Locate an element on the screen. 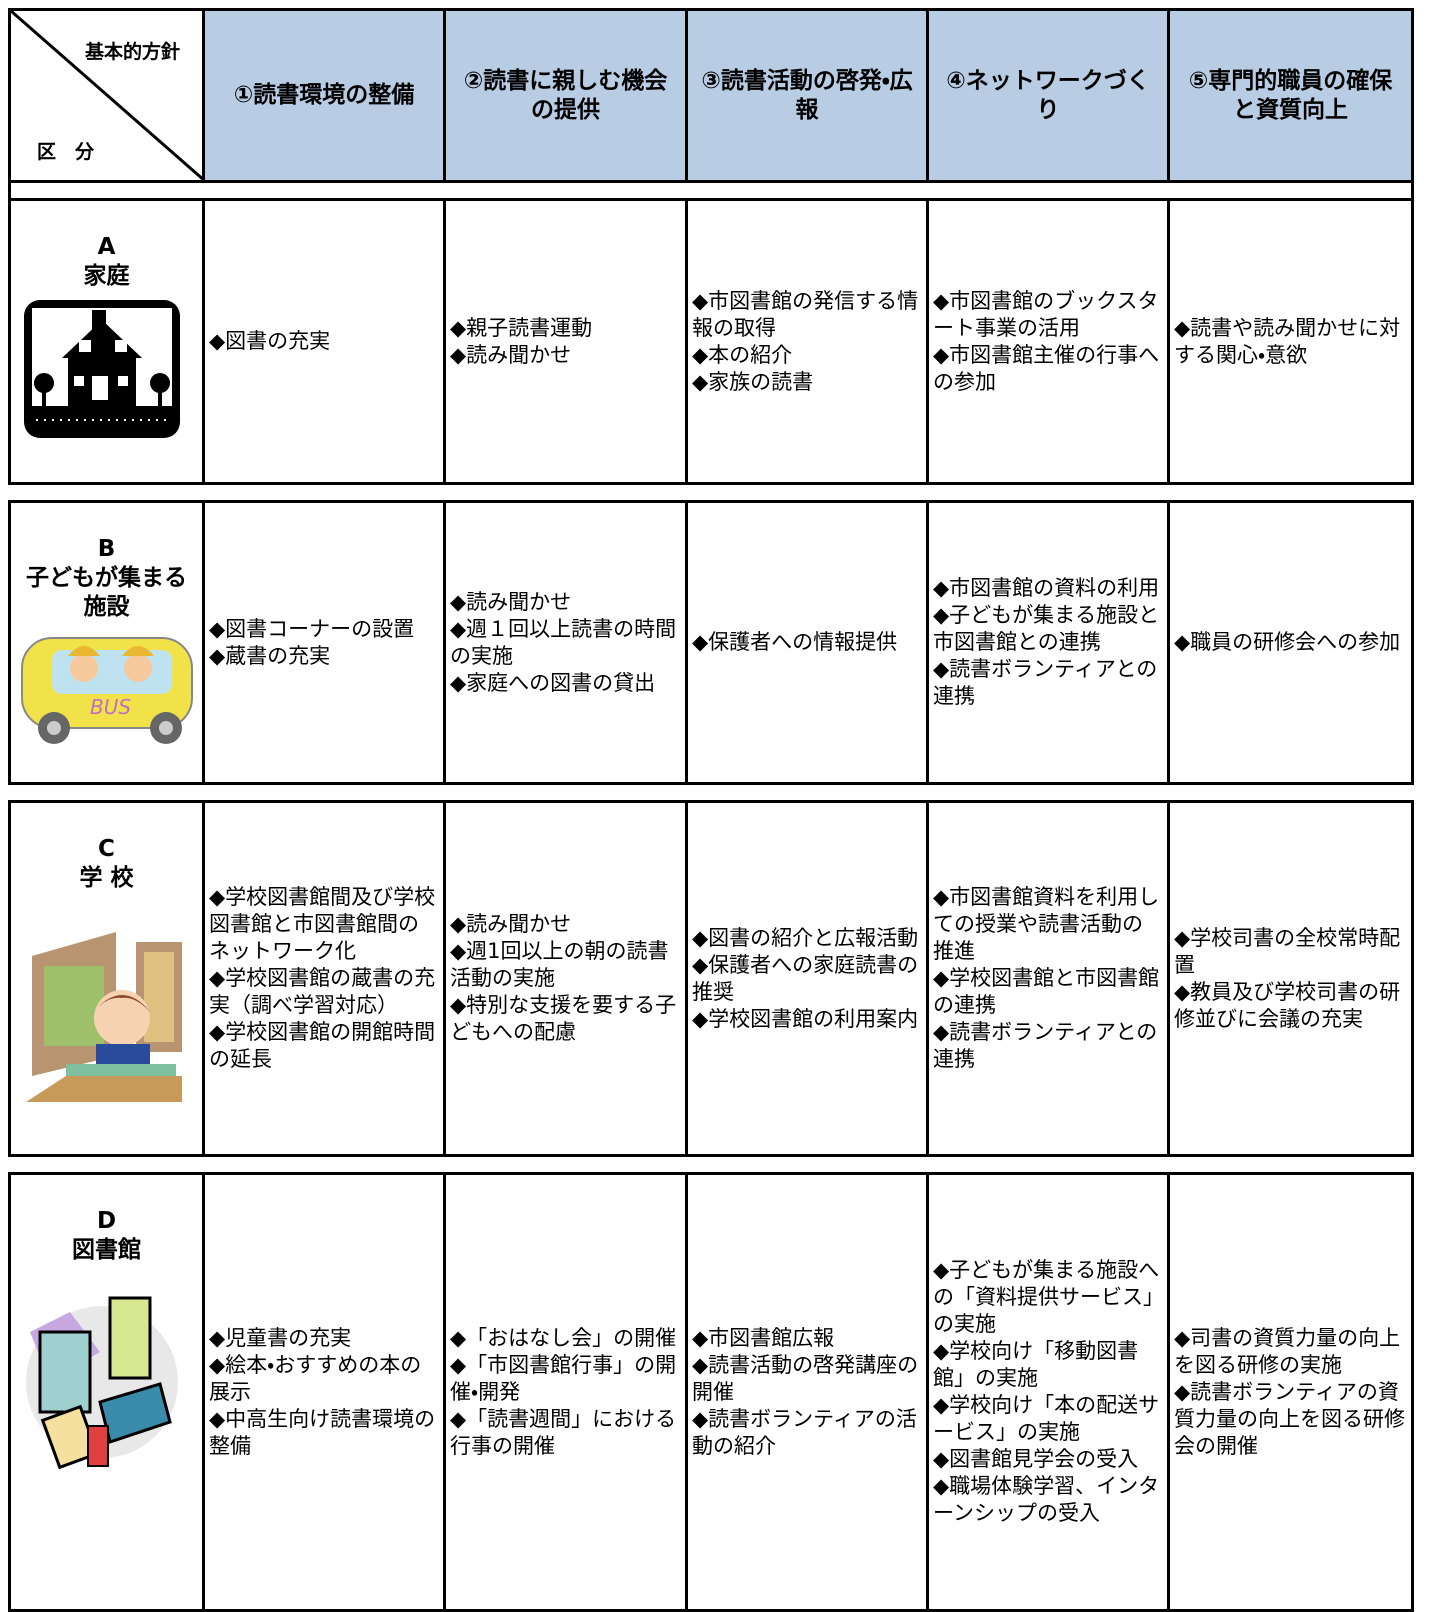 The width and height of the screenshot is (1448, 1612). bullet-item: ◆学校図書館の蔵書の充実（調べ学習対応） is located at coordinates (322, 991).